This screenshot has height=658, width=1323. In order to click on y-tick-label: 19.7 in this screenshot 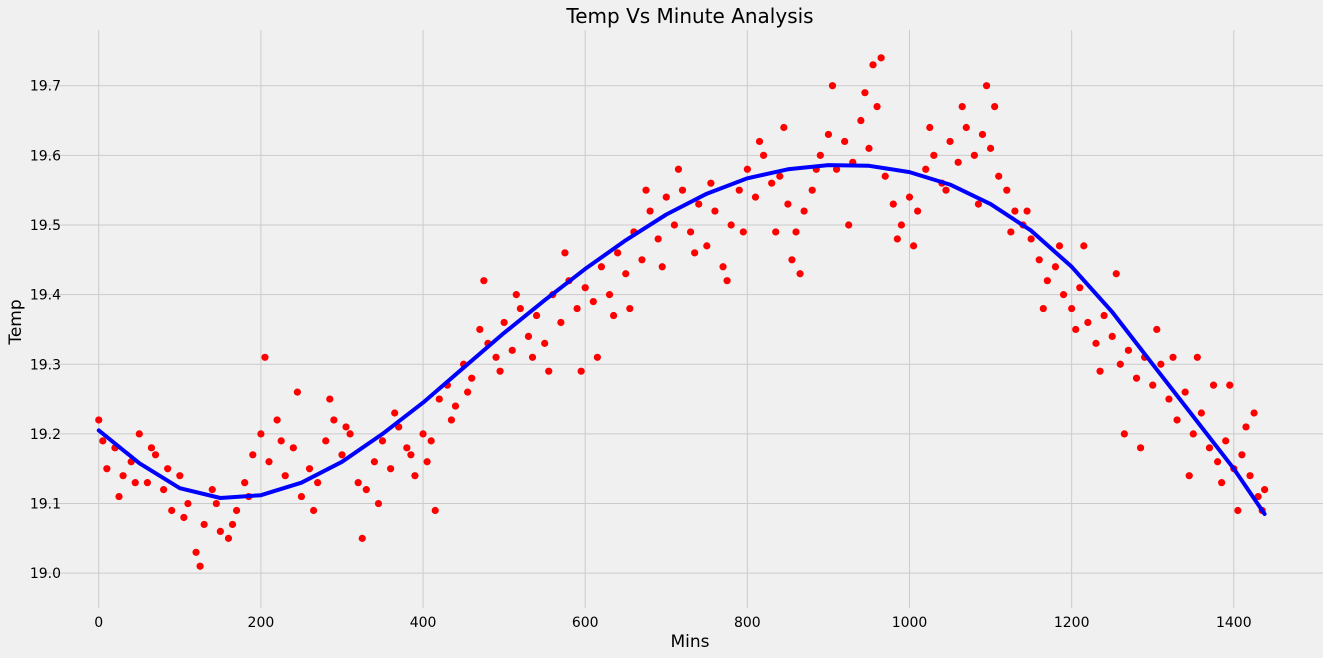, I will do `click(45, 87)`.